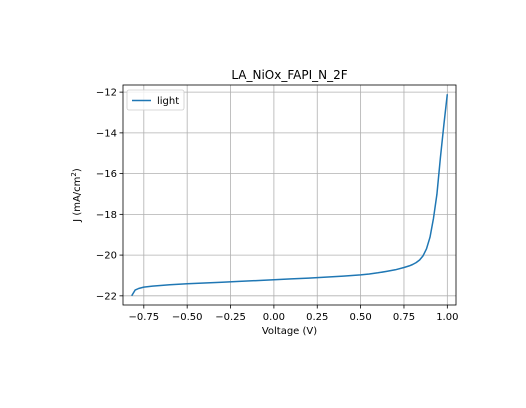 The width and height of the screenshot is (526, 408). I want to click on y-axis-label: J (mA/cm2), so click(76, 195).